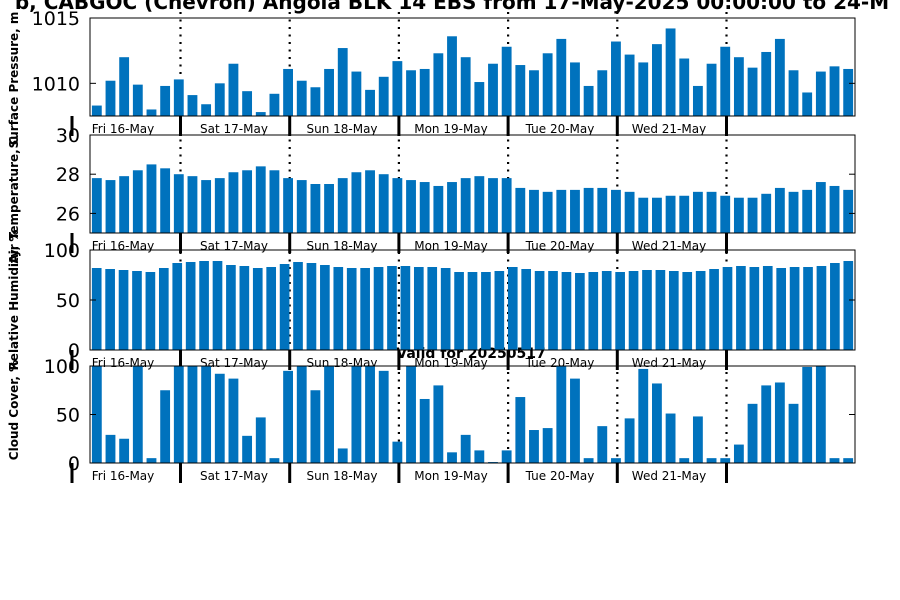 This screenshot has height=600, width=900. What do you see at coordinates (451, 129) in the screenshot?
I see `day-label: Mon 19-May` at bounding box center [451, 129].